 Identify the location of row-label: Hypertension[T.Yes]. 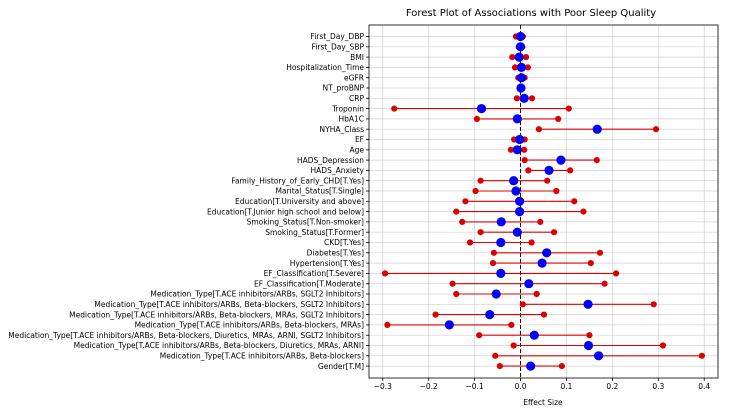
(327, 263).